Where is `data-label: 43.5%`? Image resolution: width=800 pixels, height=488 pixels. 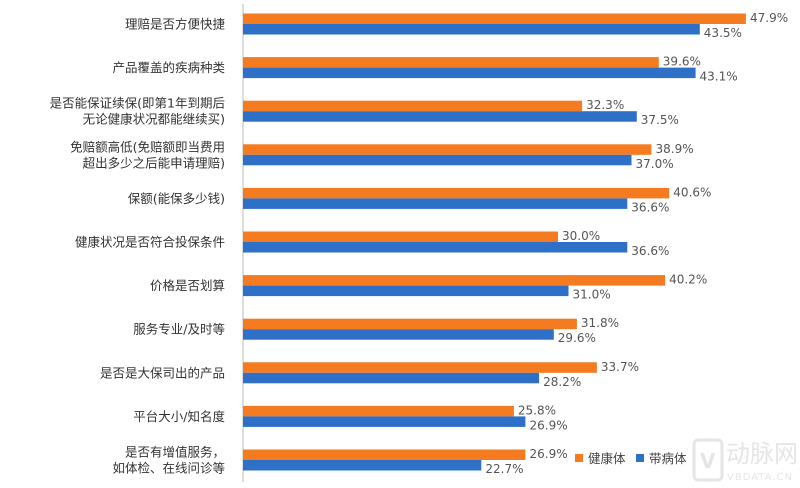 data-label: 43.5% is located at coordinates (723, 33).